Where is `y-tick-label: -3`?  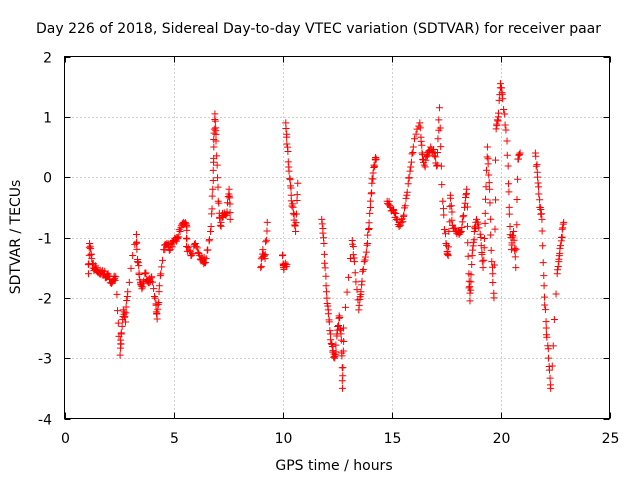
y-tick-label: -3 is located at coordinates (45, 360).